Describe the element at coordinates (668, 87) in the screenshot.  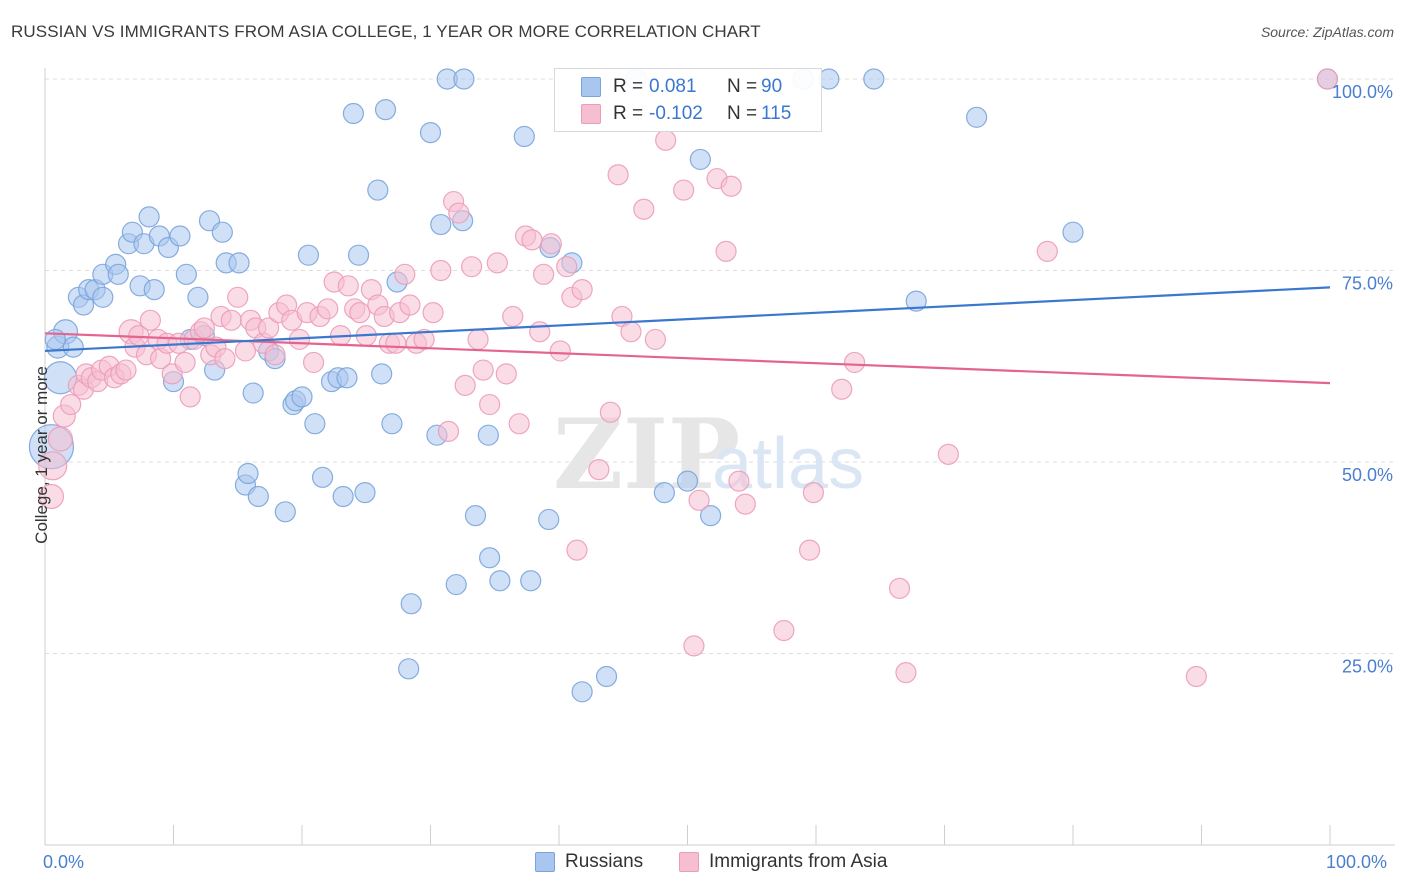
I see `legend-row-russians: R = 0.081 N = 90` at that location.